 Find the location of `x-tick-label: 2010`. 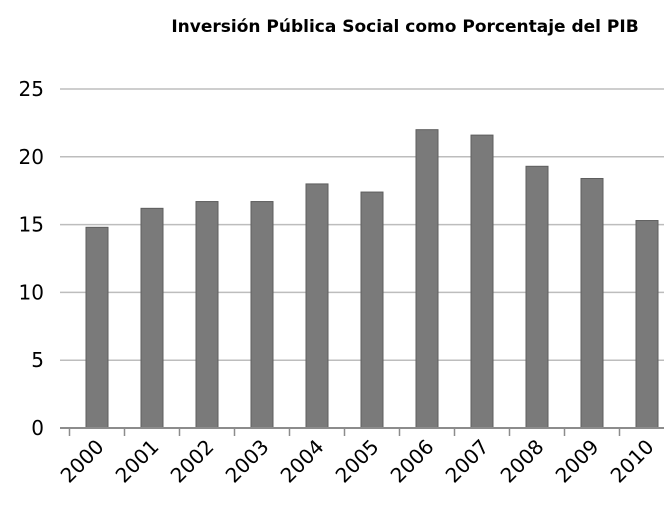

x-tick-label: 2010 is located at coordinates (632, 461).